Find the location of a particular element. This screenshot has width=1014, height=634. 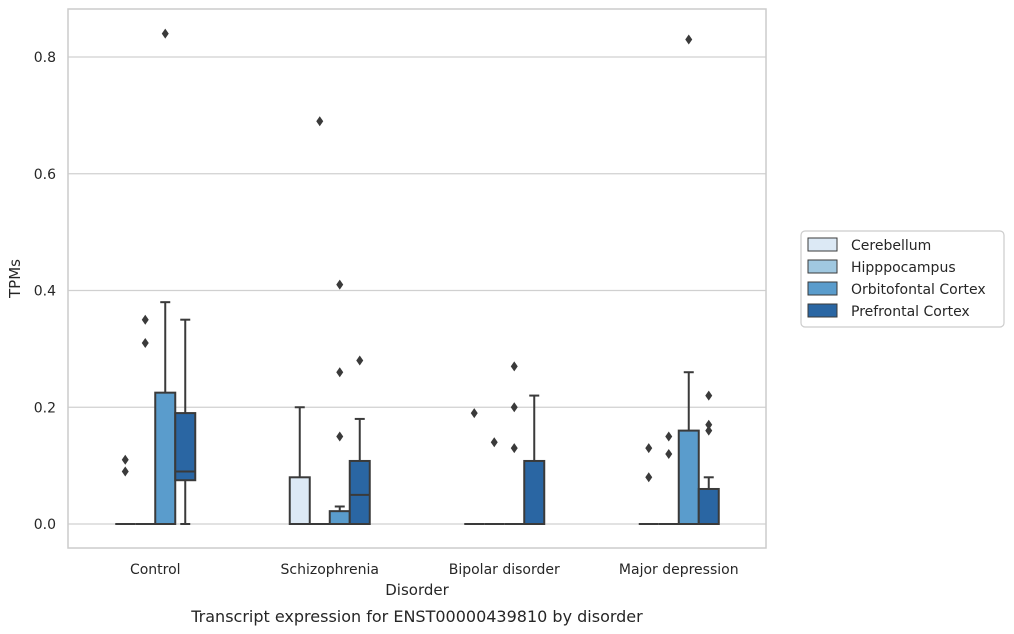

x-tick-label: Major depression is located at coordinates (679, 570).